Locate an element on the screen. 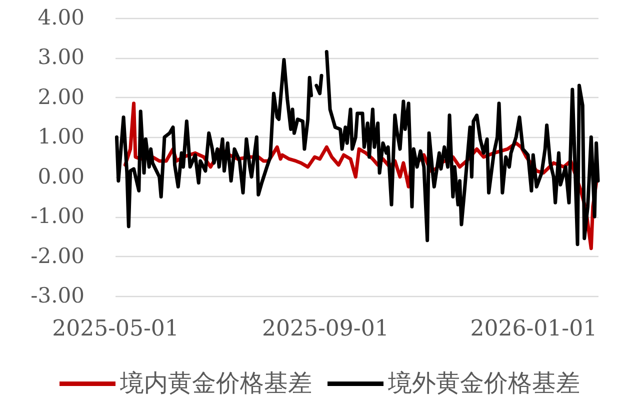 The width and height of the screenshot is (629, 407). y-tick-label: 3.00 is located at coordinates (61, 57).